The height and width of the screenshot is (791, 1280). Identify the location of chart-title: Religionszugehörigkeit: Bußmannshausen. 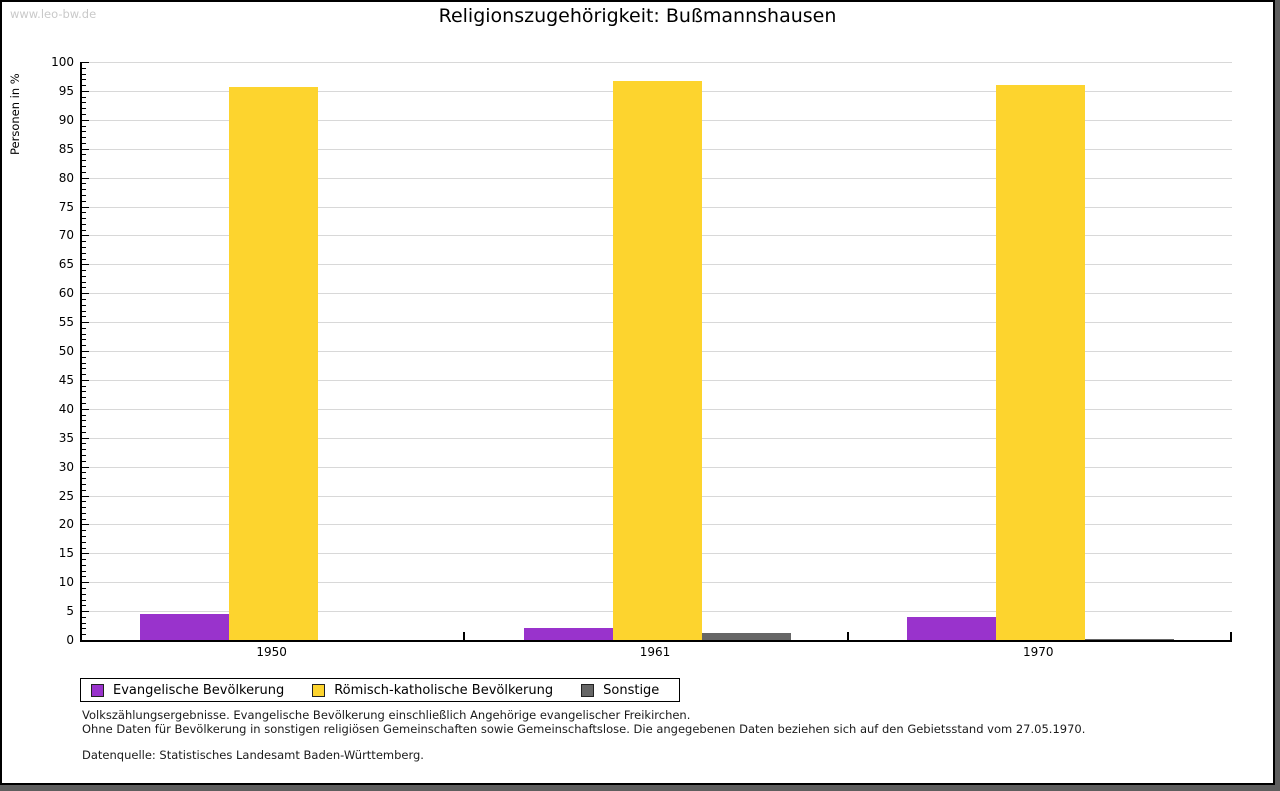
(637, 16).